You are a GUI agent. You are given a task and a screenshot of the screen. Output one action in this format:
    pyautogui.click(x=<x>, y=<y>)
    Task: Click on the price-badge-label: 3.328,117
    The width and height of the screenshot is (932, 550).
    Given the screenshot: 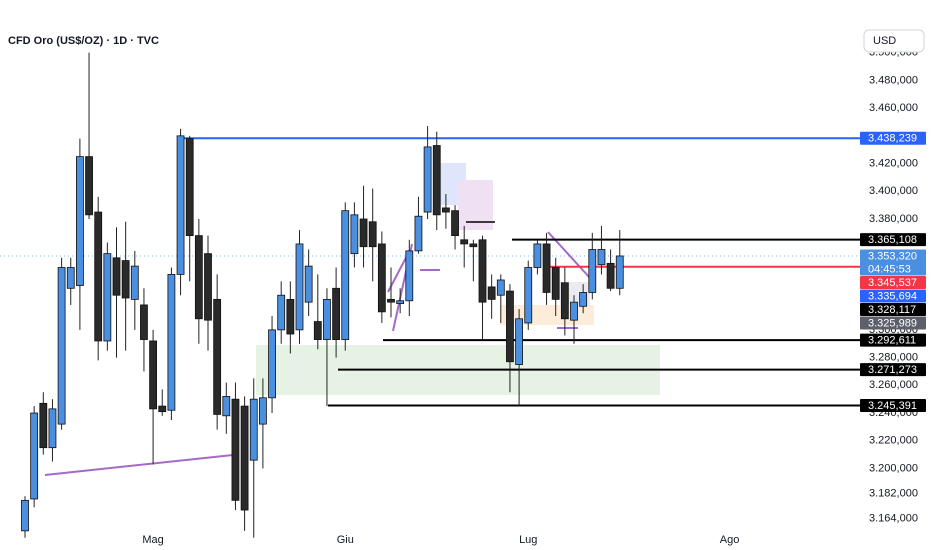 What is the action you would take?
    pyautogui.click(x=892, y=310)
    